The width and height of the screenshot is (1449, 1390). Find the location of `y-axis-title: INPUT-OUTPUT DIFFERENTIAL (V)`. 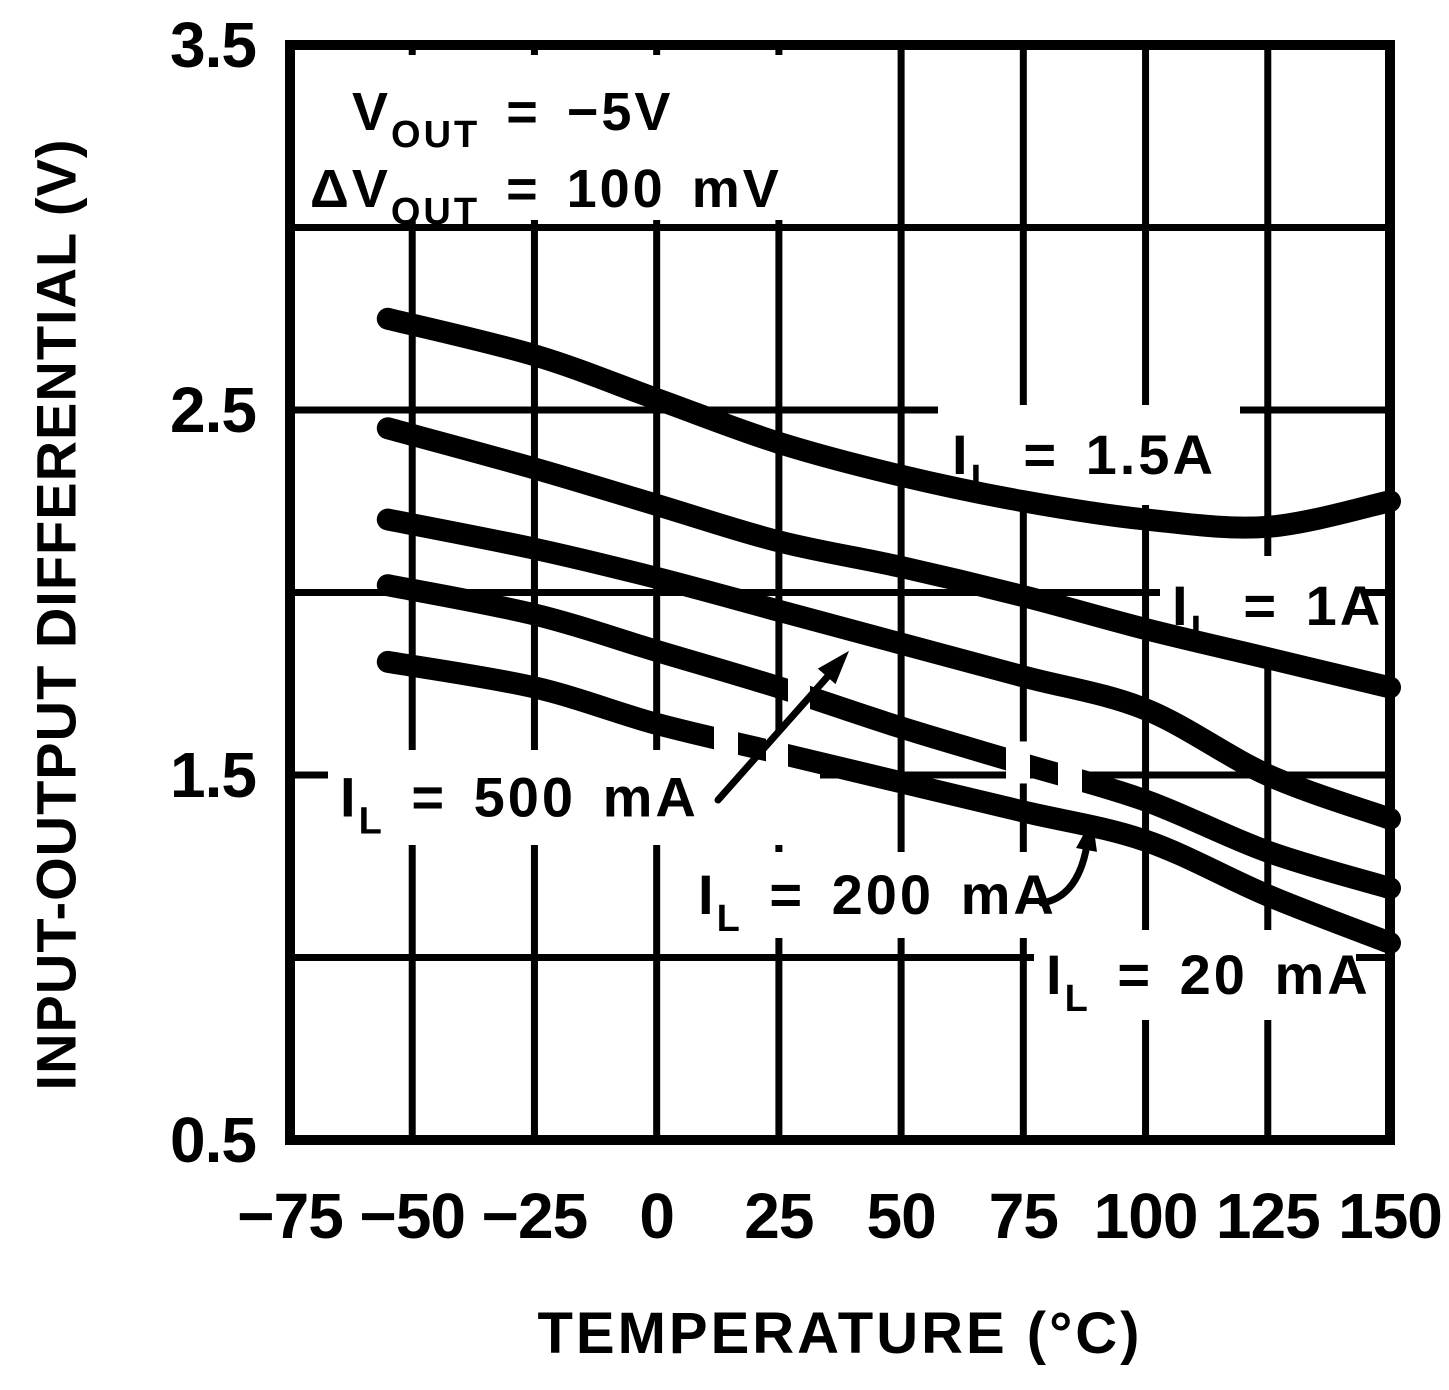

y-axis-title: INPUT-OUTPUT DIFFERENTIAL (V) is located at coordinates (56, 614).